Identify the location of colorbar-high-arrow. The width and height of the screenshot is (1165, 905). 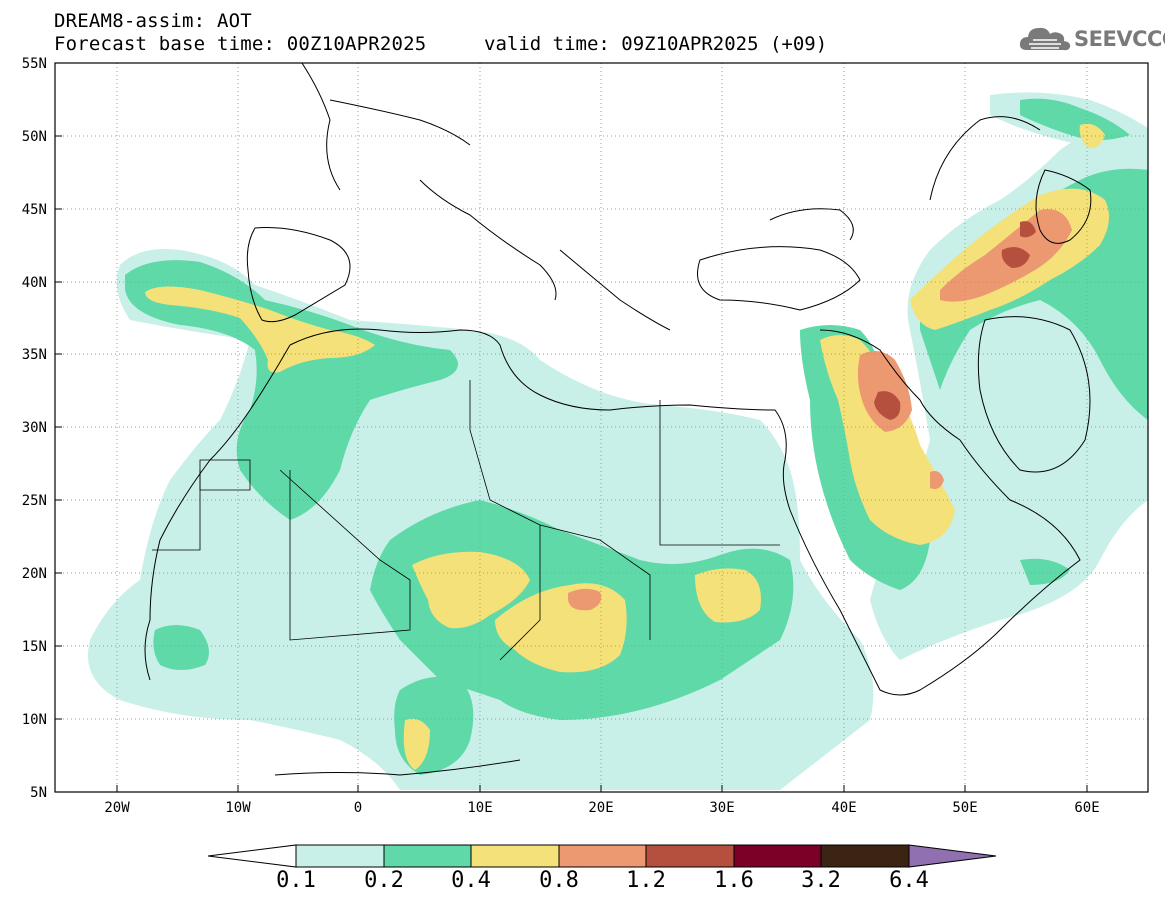
(952, 856).